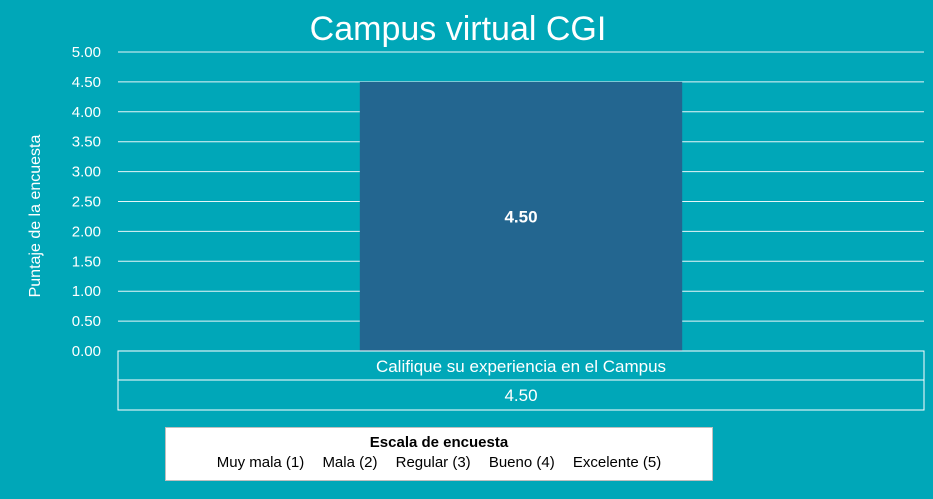 This screenshot has height=499, width=933. What do you see at coordinates (260, 462) in the screenshot?
I see `legend-item: Muy mala (1)` at bounding box center [260, 462].